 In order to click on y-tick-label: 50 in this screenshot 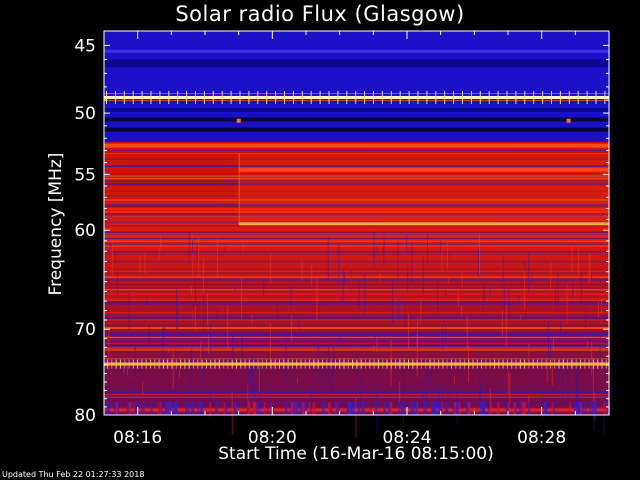, I will do `click(85, 114)`.